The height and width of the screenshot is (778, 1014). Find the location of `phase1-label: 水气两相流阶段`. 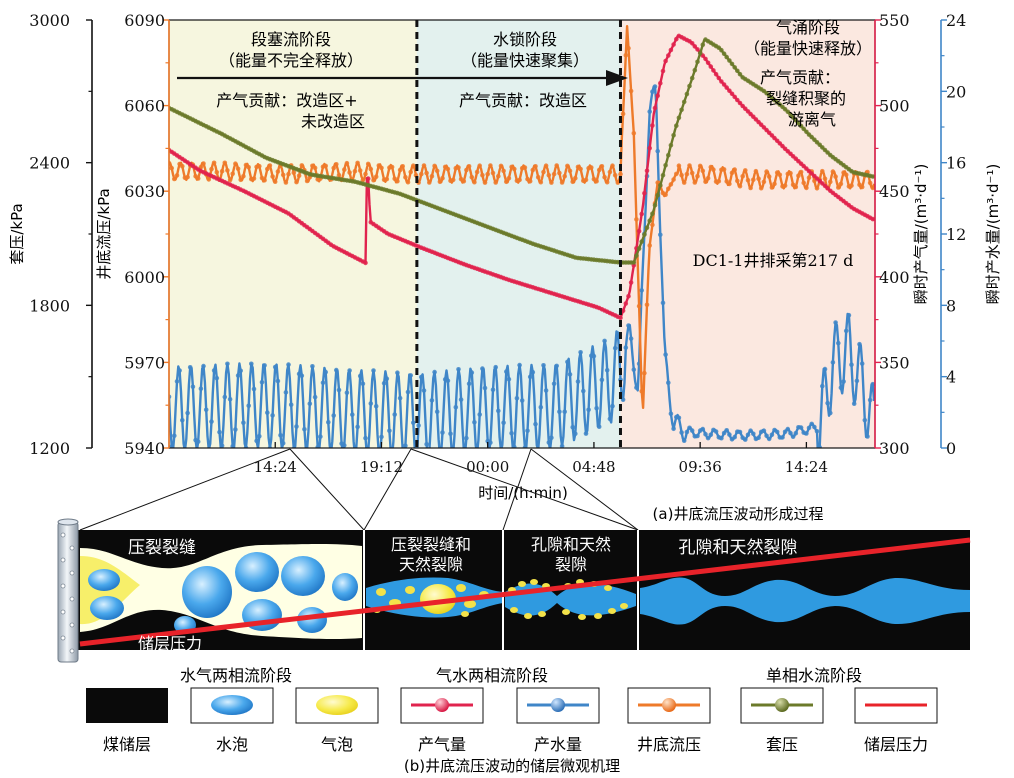

phase1-label: 水气两相流阶段 is located at coordinates (236, 675).